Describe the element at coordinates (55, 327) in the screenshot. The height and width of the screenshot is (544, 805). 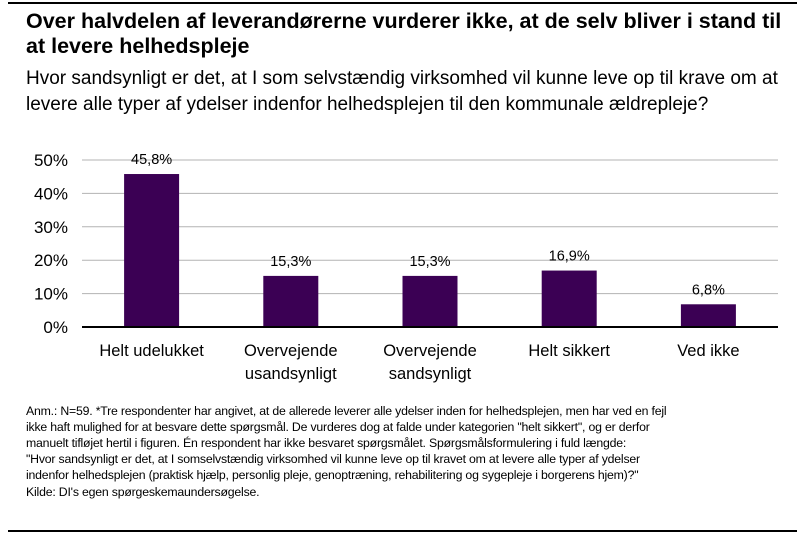
I see `y-tick-label: 0%` at that location.